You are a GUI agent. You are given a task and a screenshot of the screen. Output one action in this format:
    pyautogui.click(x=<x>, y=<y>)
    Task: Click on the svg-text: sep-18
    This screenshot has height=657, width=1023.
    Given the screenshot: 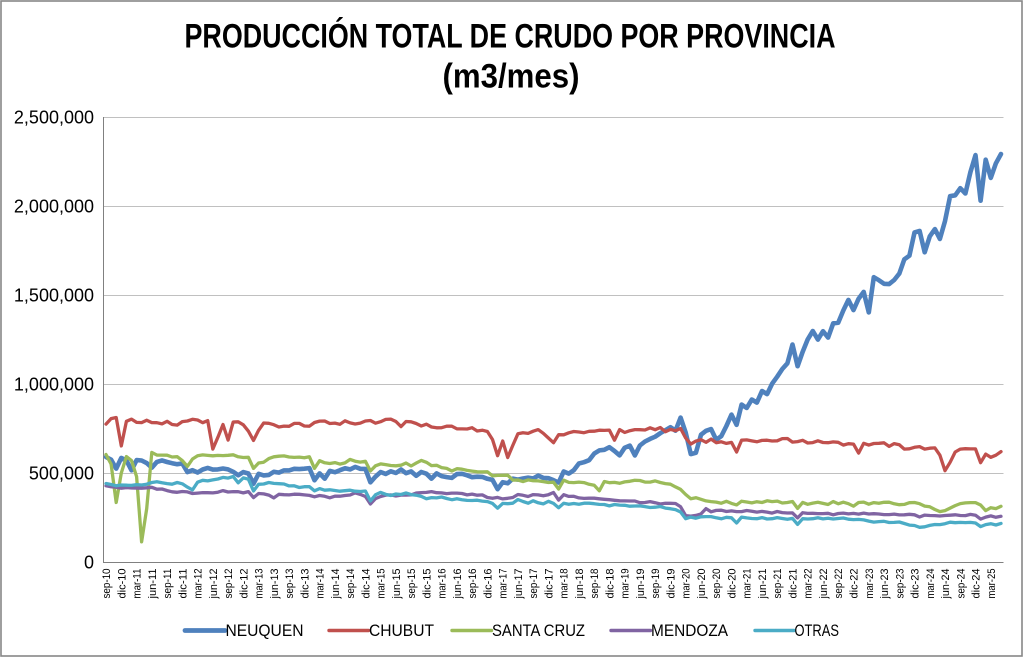 What is the action you would take?
    pyautogui.click(x=595, y=584)
    